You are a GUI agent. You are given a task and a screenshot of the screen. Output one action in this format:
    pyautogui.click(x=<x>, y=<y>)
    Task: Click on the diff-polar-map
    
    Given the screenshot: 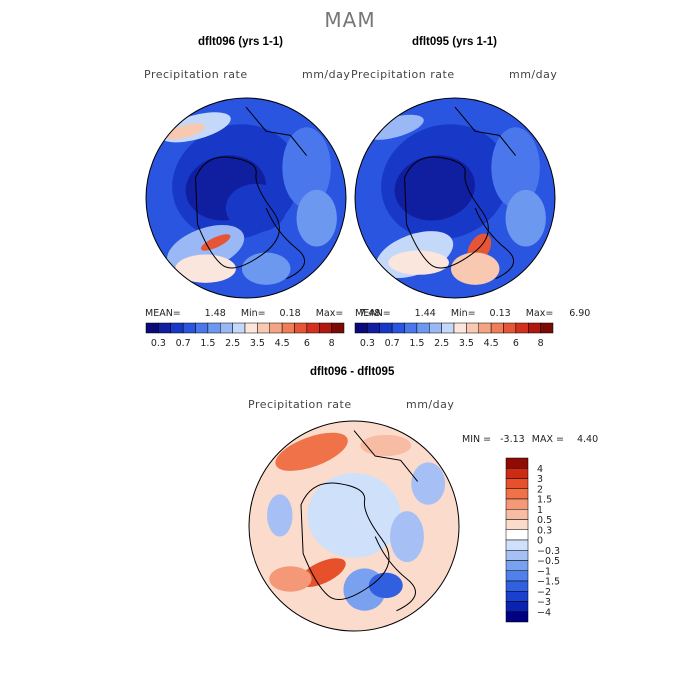 What is the action you would take?
    pyautogui.click(x=354, y=526)
    